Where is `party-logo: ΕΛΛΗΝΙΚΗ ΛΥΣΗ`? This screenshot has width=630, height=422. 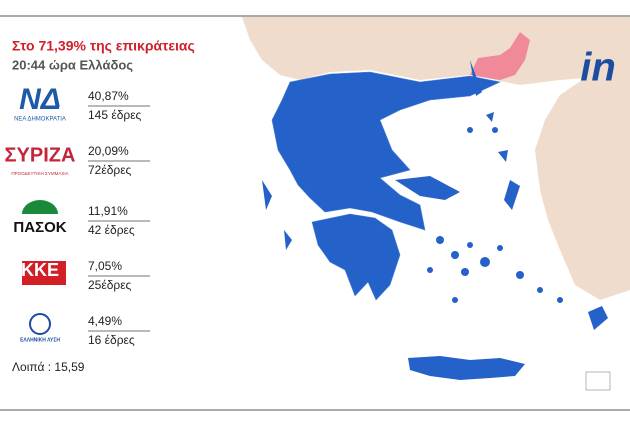
party-logo: ΕΛΛΗΝΙΚΗ ΛΥΣΗ is located at coordinates (40, 340).